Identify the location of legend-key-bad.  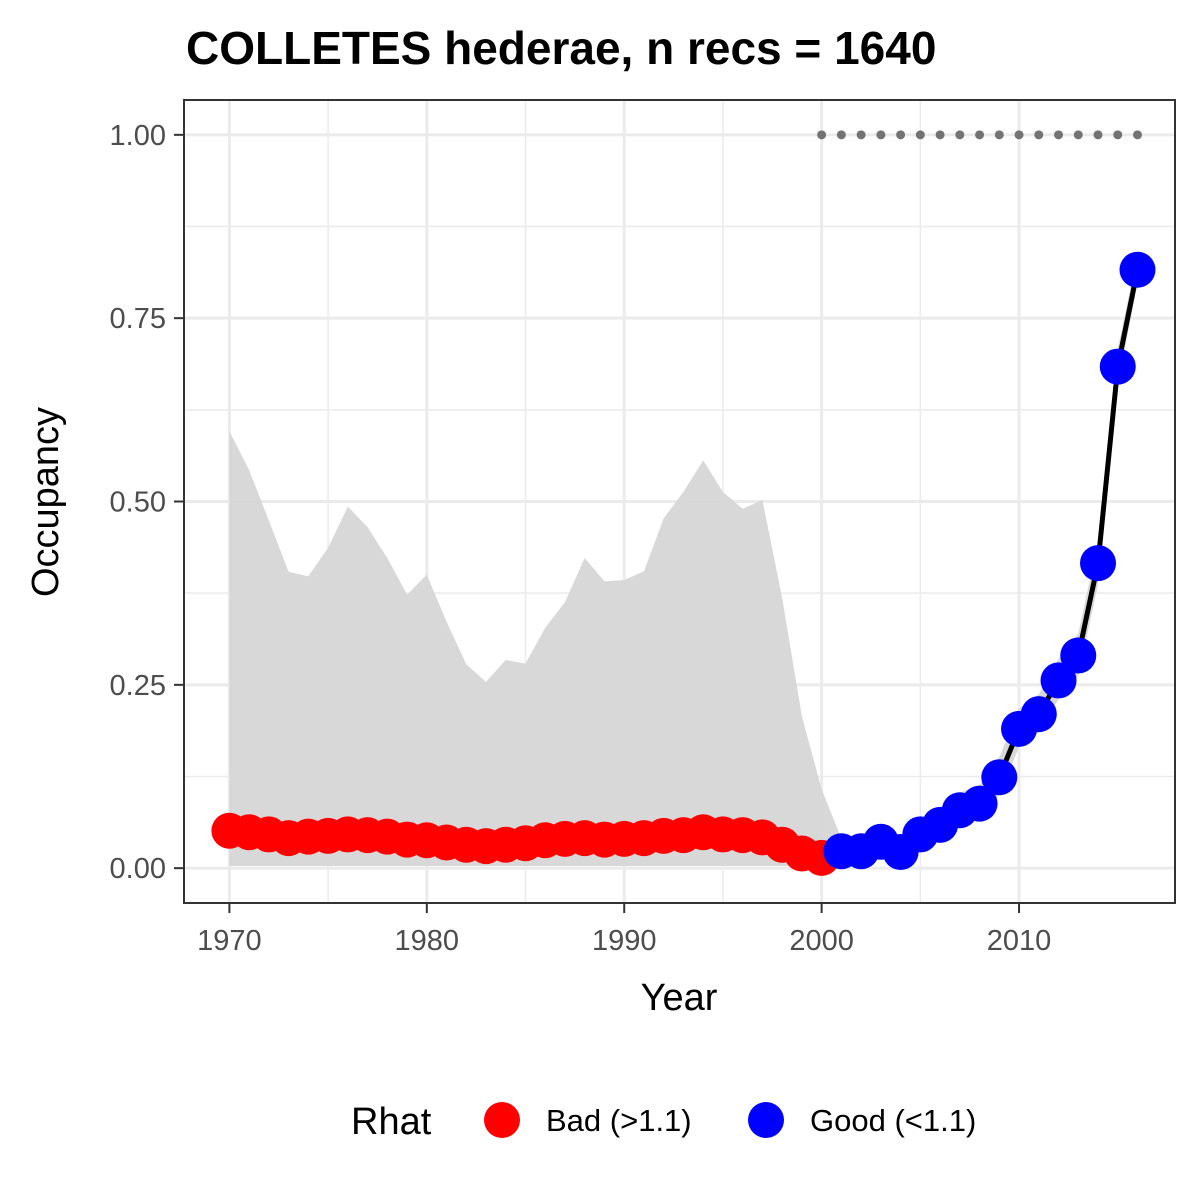
(502, 1120).